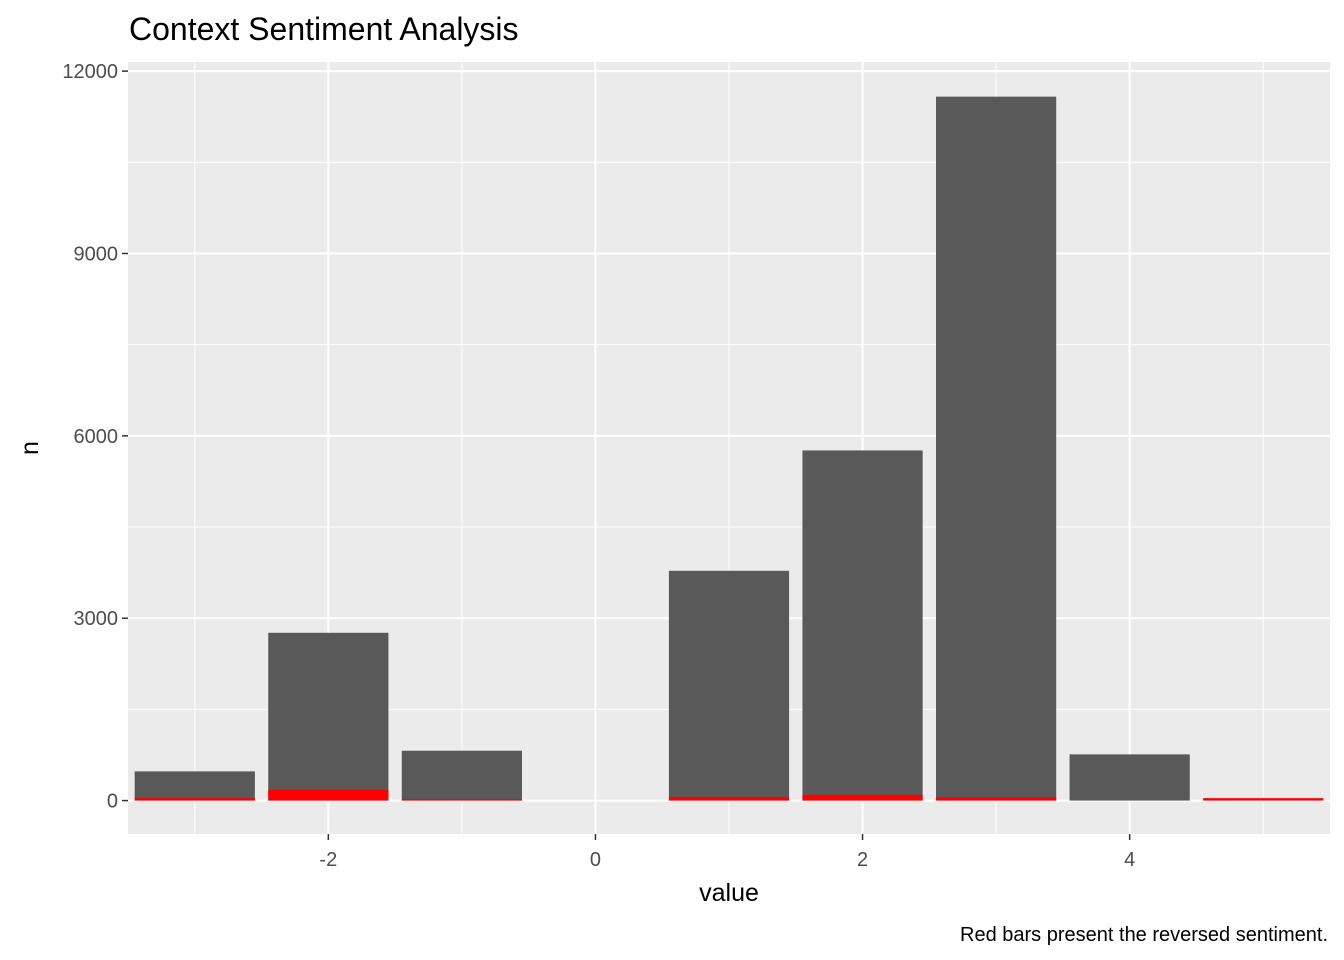 This screenshot has width=1344, height=960. I want to click on x-tick-label: 2, so click(862, 860).